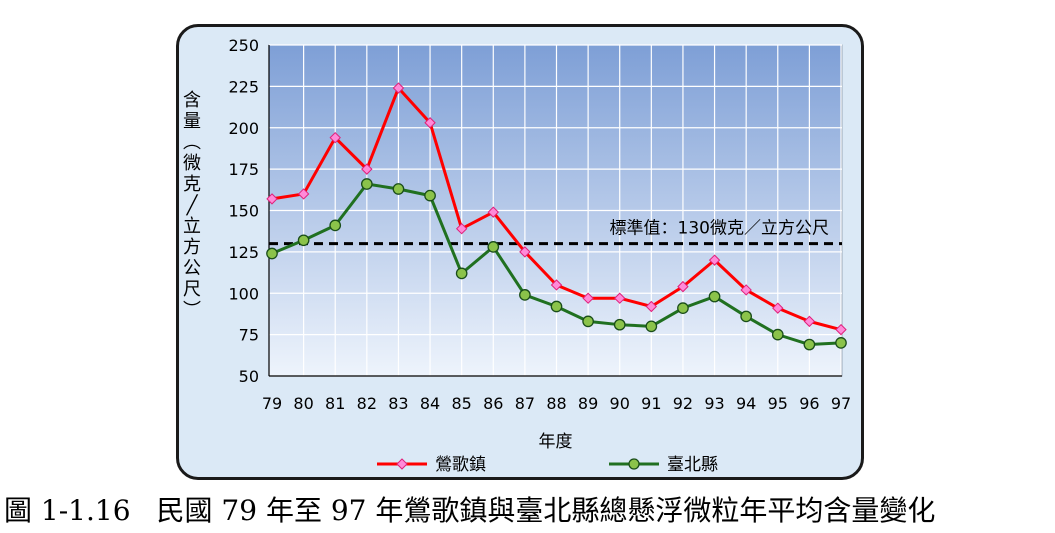 Image resolution: width=1055 pixels, height=533 pixels. What do you see at coordinates (546, 510) in the screenshot?
I see `caption-text: 民國 79 年至 97 年鶯歌鎮與臺北縣總懸浮微粒年平均含量變化` at bounding box center [546, 510].